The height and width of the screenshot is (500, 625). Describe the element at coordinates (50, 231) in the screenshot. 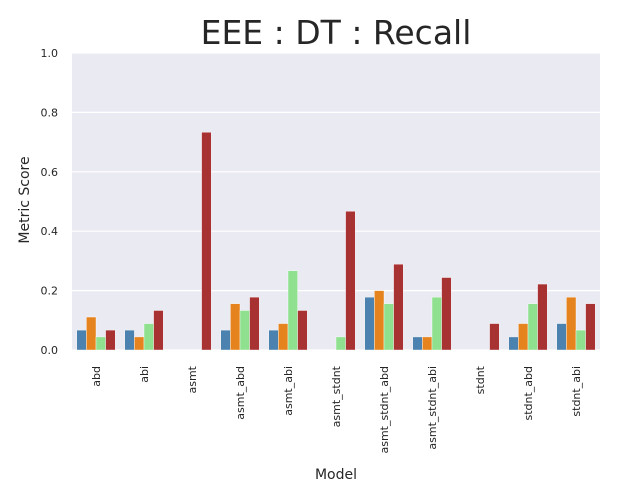

I see `y-tick-label: 0.4` at that location.